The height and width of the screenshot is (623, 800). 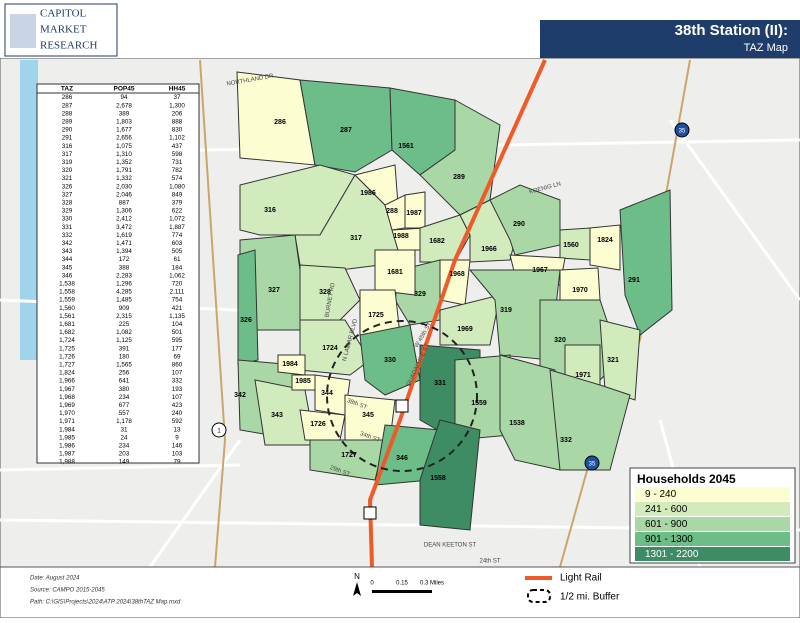 I want to click on taz-label: 1558, so click(x=438, y=478).